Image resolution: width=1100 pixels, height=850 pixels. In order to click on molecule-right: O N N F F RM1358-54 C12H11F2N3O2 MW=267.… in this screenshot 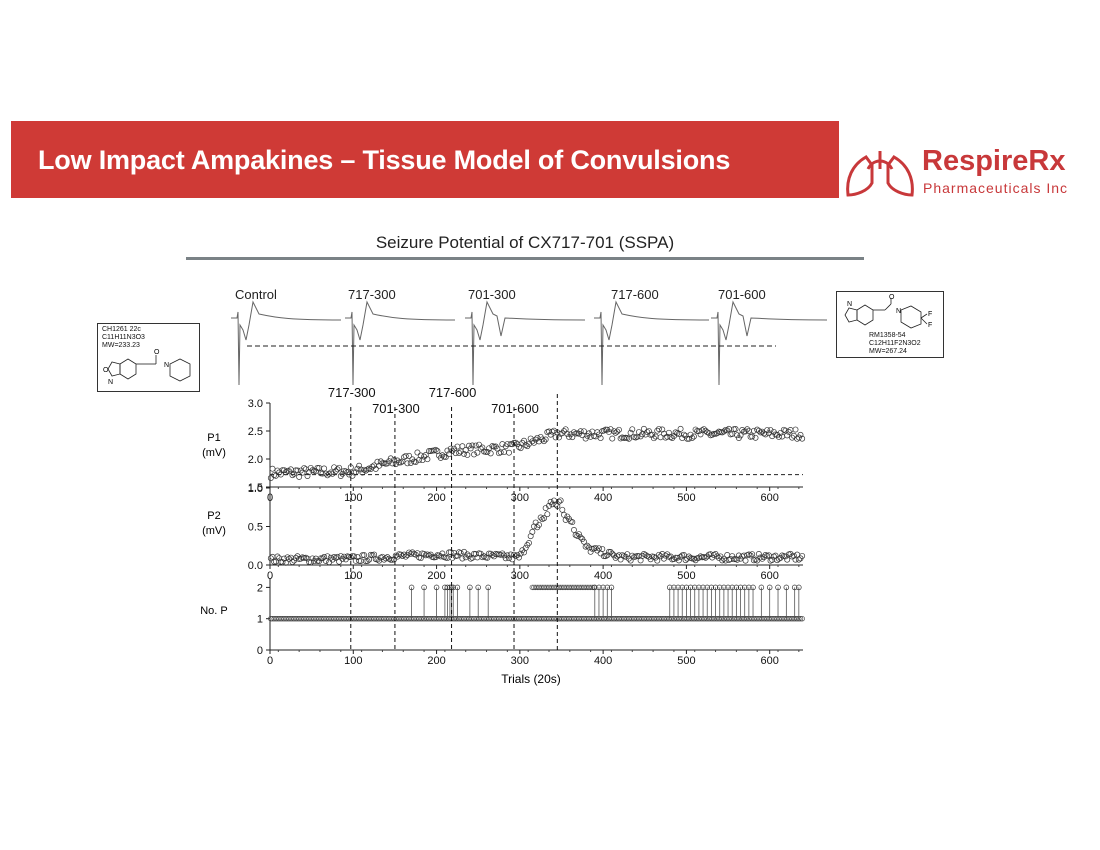, I will do `click(890, 324)`.